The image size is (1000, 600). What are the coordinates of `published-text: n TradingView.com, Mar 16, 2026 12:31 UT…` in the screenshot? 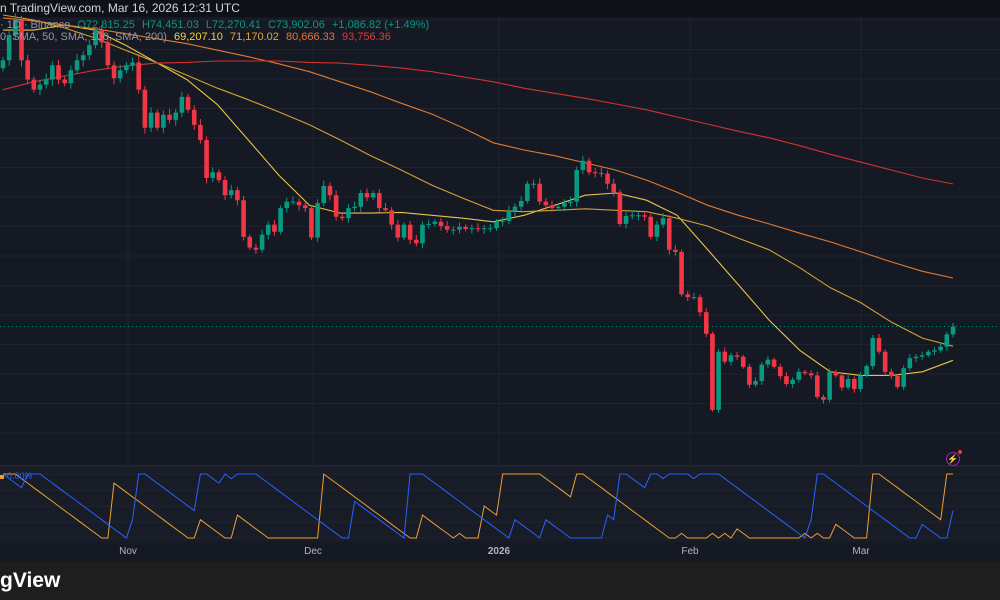 It's located at (120, 8).